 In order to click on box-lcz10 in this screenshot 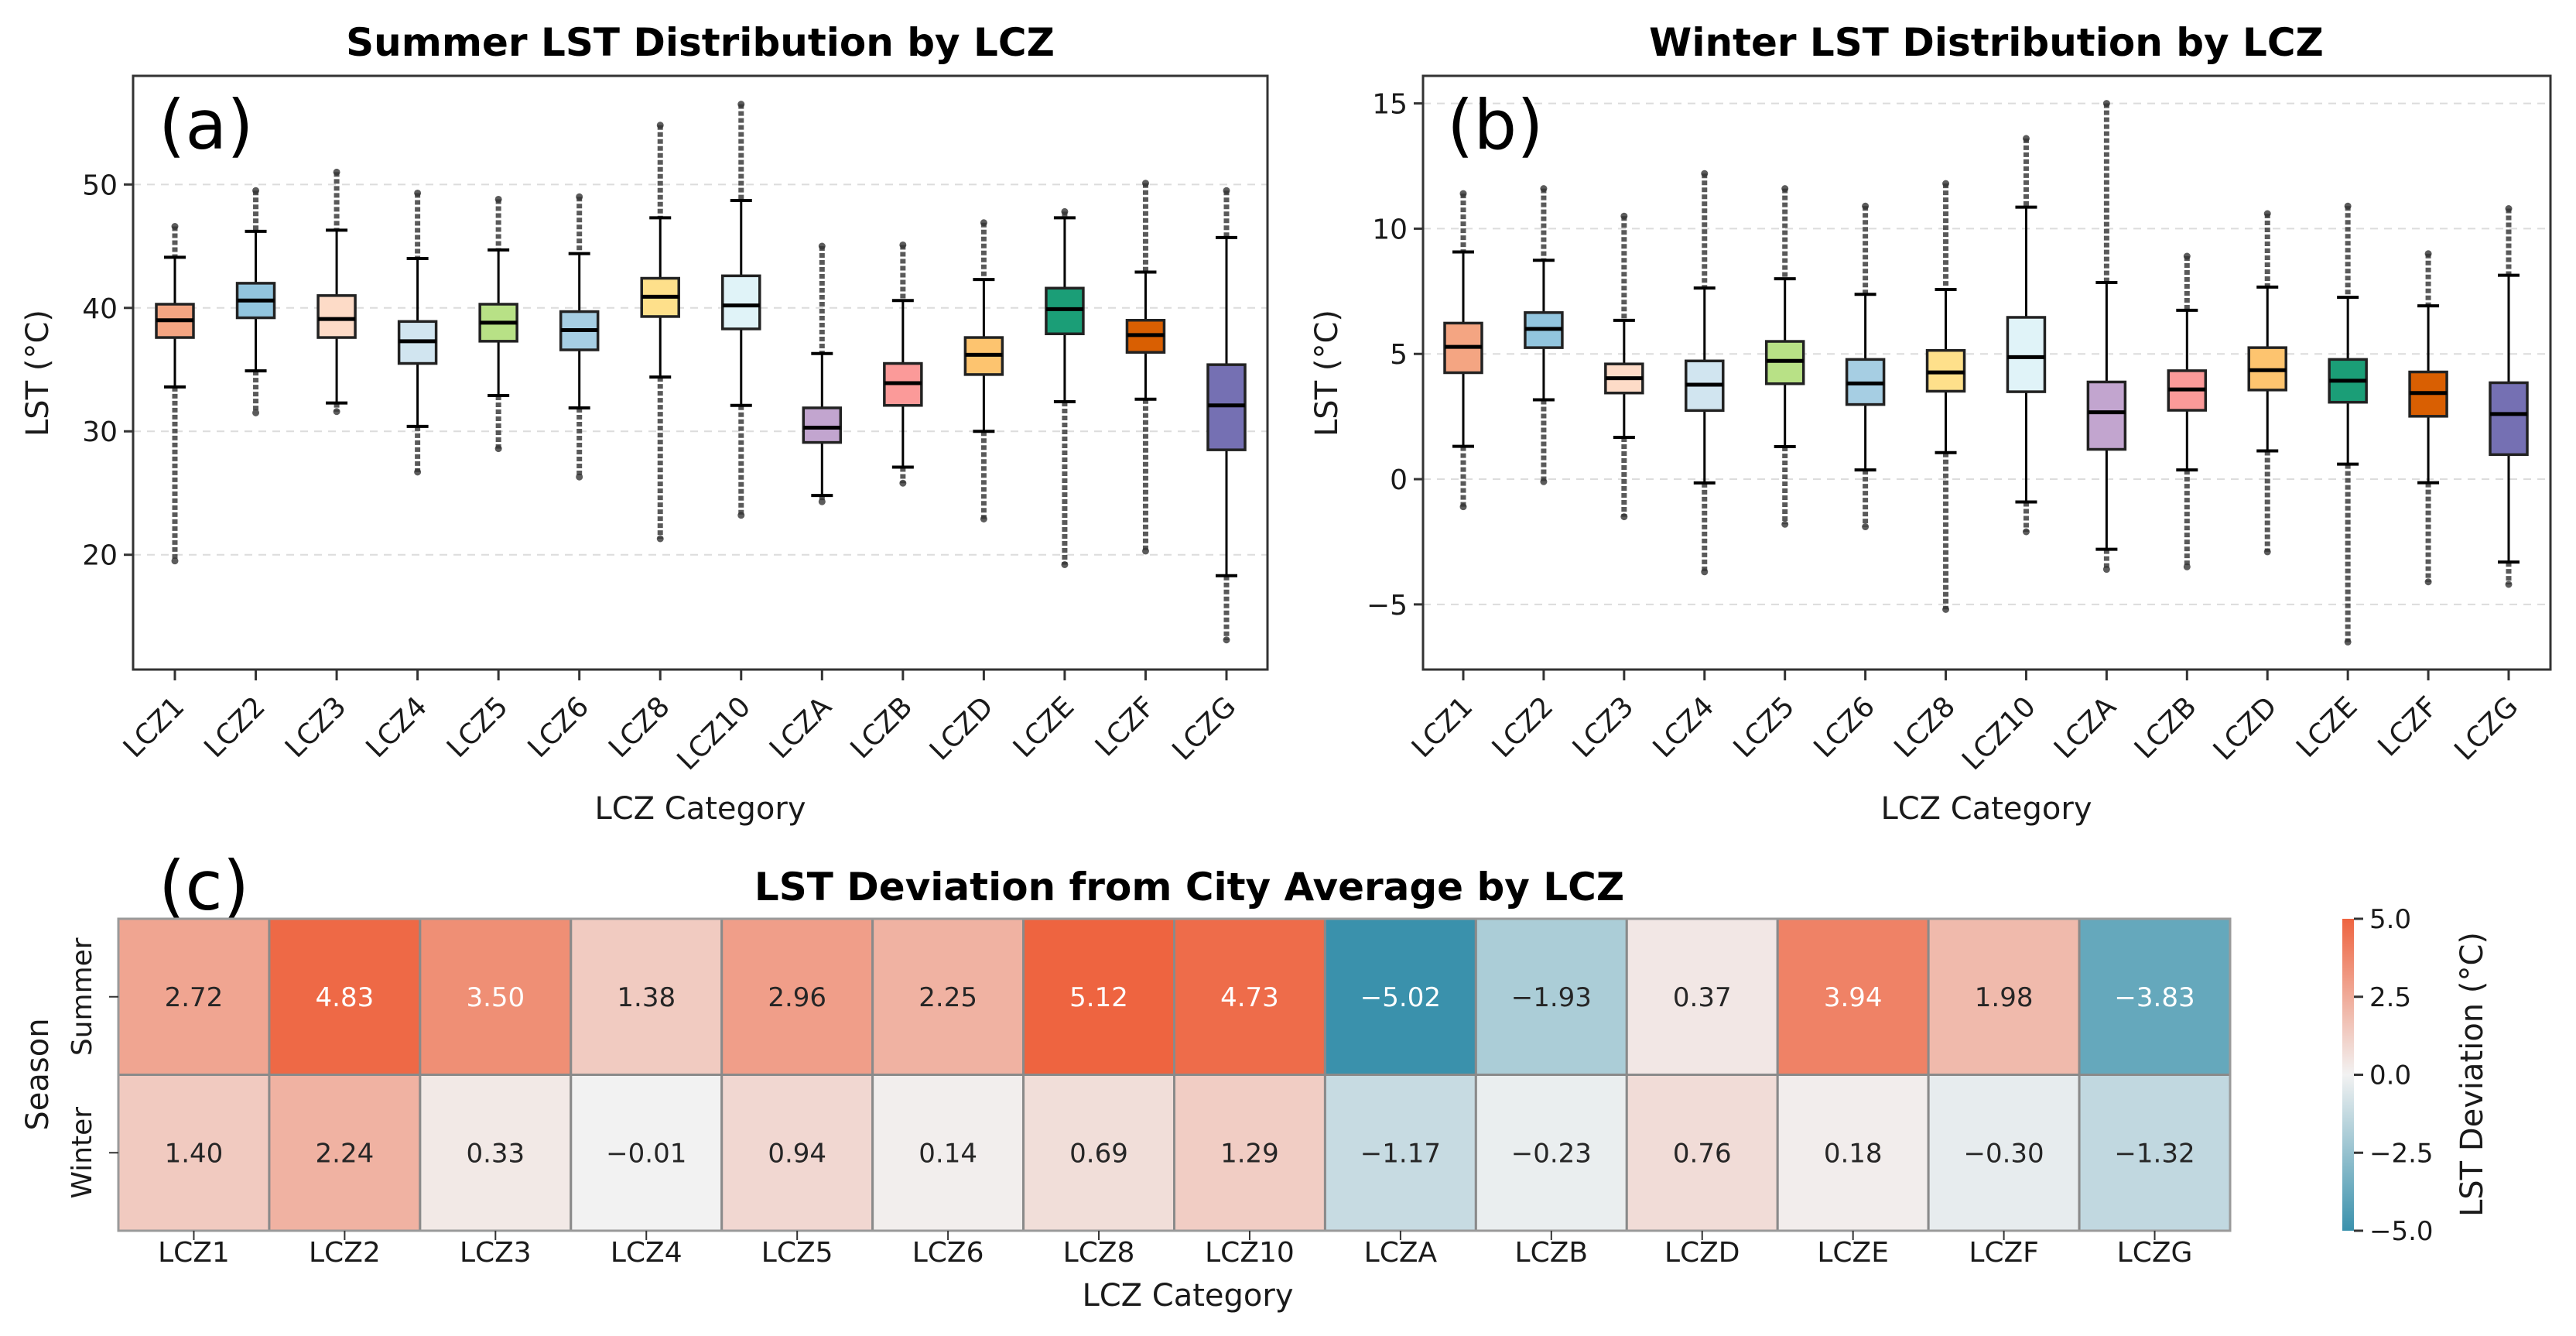, I will do `click(741, 310)`.